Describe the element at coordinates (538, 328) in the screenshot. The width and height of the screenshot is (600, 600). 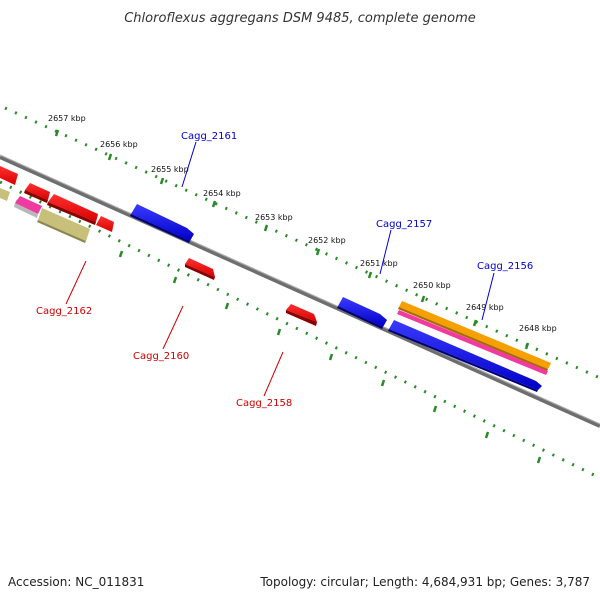
I see `kbp-label-2648: 2648 kbp` at that location.